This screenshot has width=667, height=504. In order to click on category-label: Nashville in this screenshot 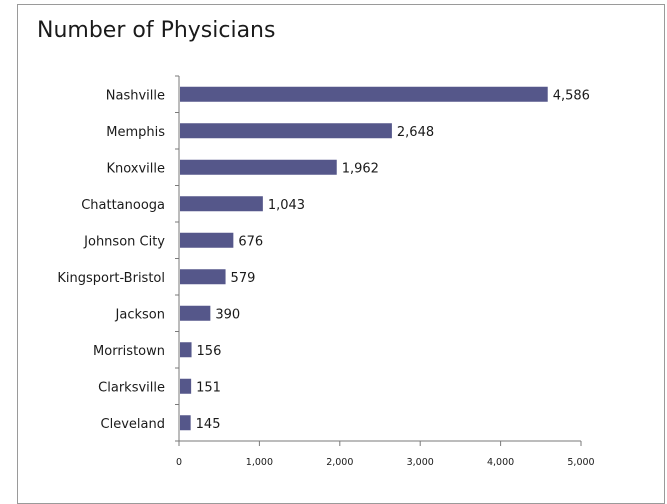, I will do `click(135, 95)`.